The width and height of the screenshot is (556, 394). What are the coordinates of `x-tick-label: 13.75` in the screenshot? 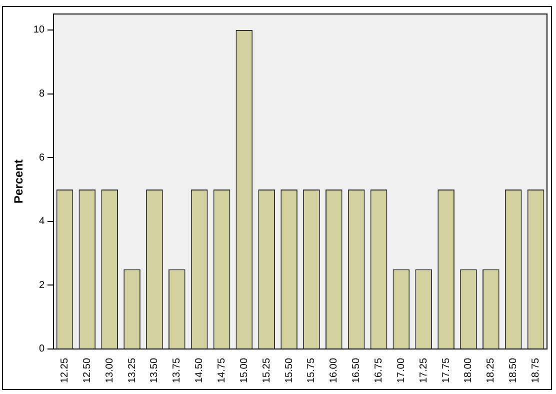 It's located at (177, 371).